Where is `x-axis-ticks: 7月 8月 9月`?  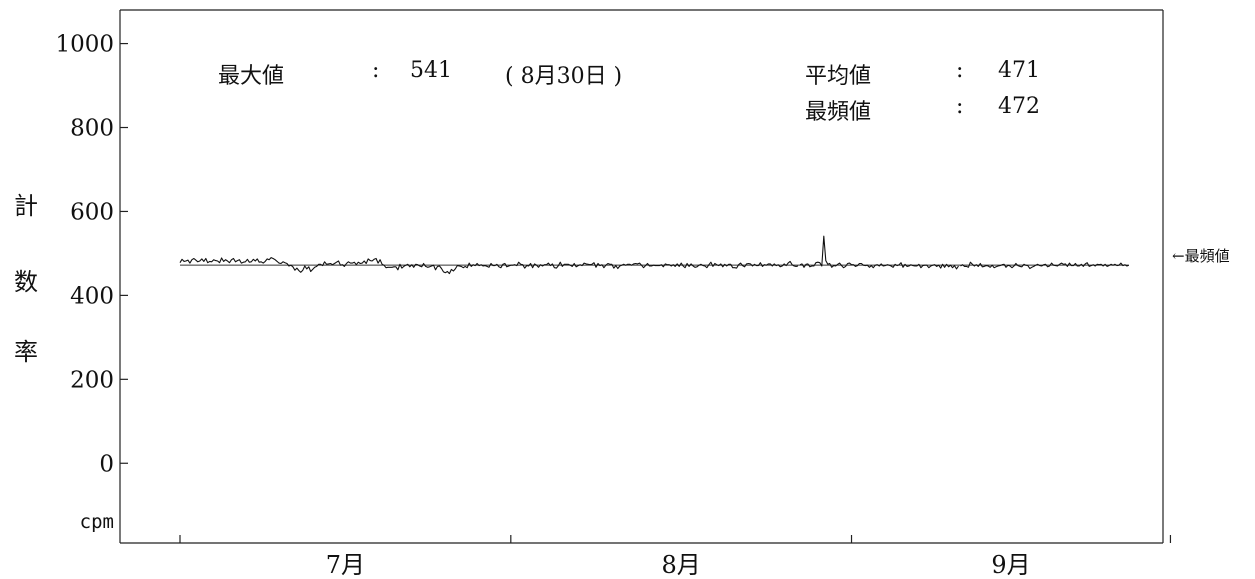 x-axis-ticks: 7月 8月 9月 is located at coordinates (675, 557).